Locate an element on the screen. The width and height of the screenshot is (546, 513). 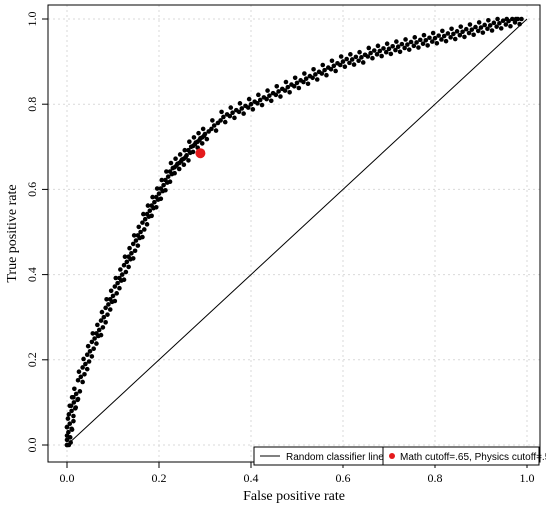
y-axis-label: True positive rate is located at coordinates (12, 233).